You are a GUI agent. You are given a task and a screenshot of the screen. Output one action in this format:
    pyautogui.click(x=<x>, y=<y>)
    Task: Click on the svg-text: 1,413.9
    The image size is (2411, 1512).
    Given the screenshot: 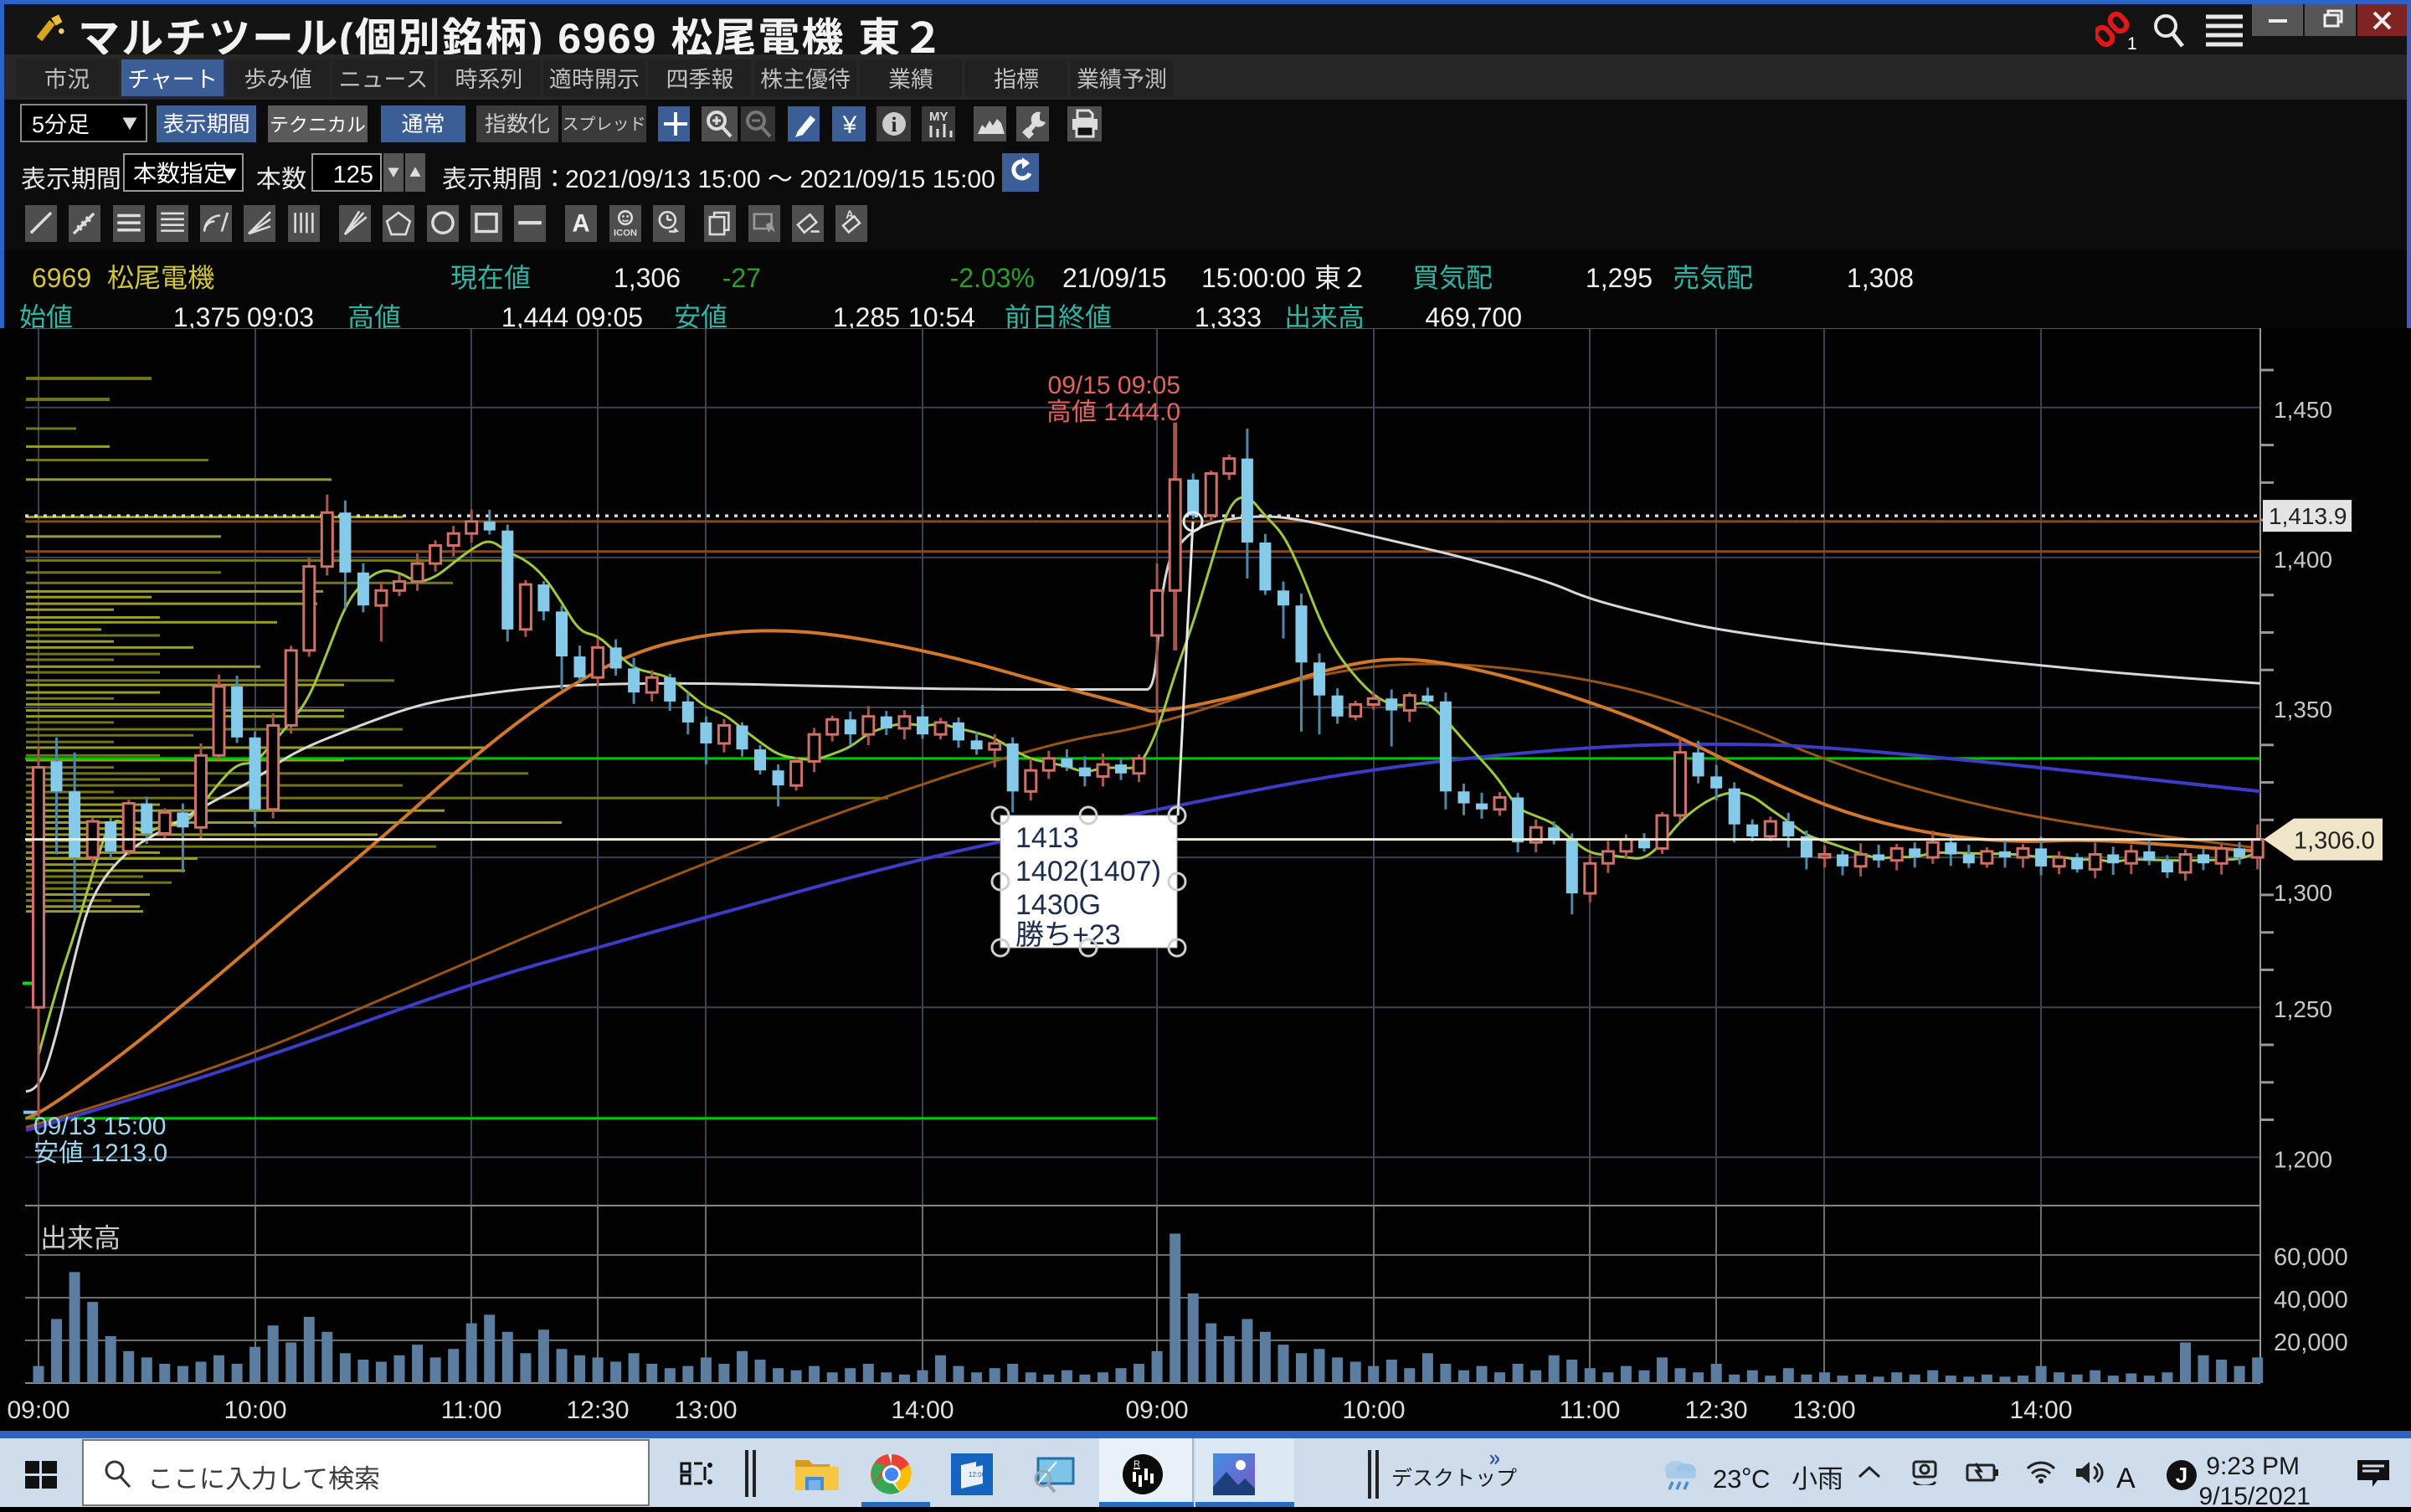 What is the action you would take?
    pyautogui.click(x=2308, y=515)
    